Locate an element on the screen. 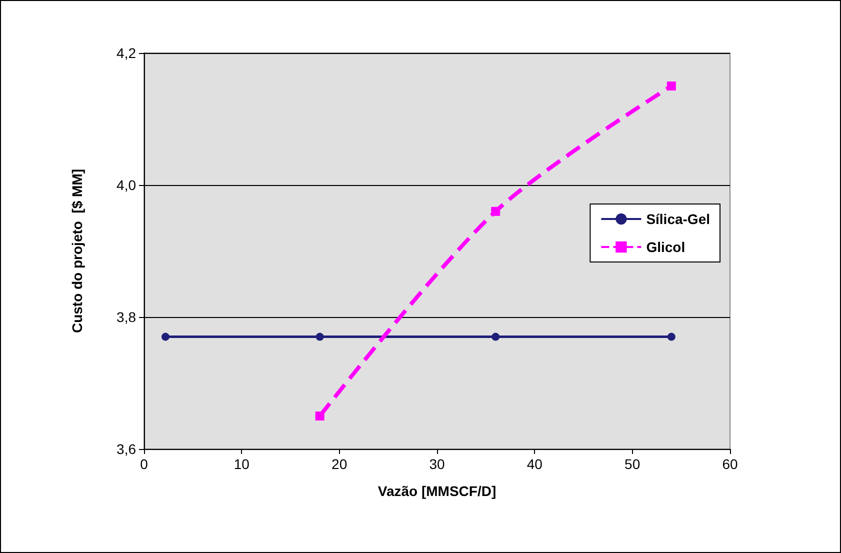  y-tick-label: 4,2 is located at coordinates (126, 53).